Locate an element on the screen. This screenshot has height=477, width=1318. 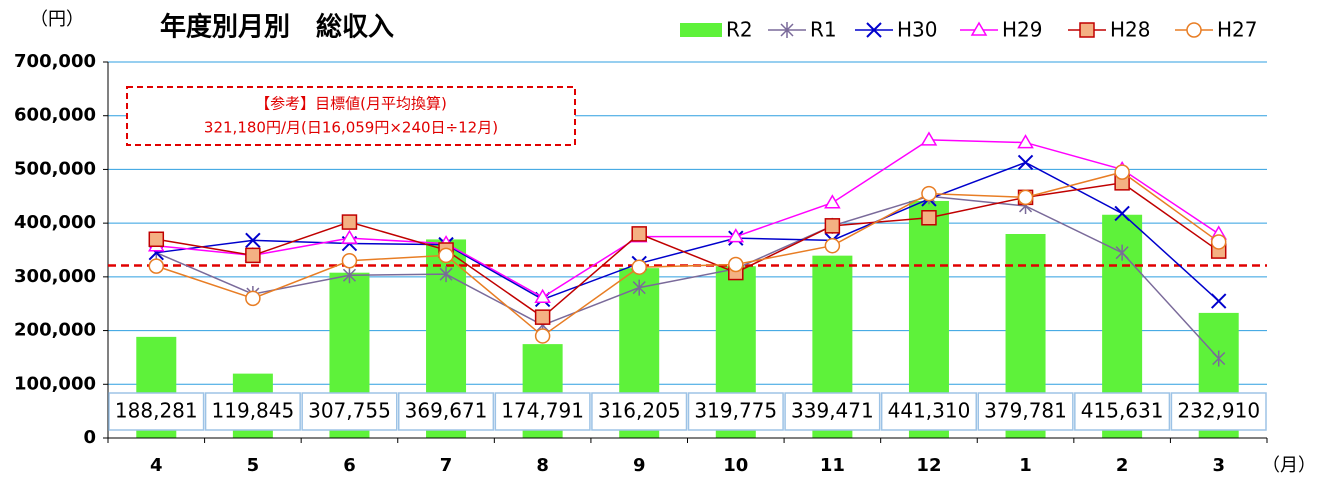
y-tick-label: 600,000 is located at coordinates (55, 115).